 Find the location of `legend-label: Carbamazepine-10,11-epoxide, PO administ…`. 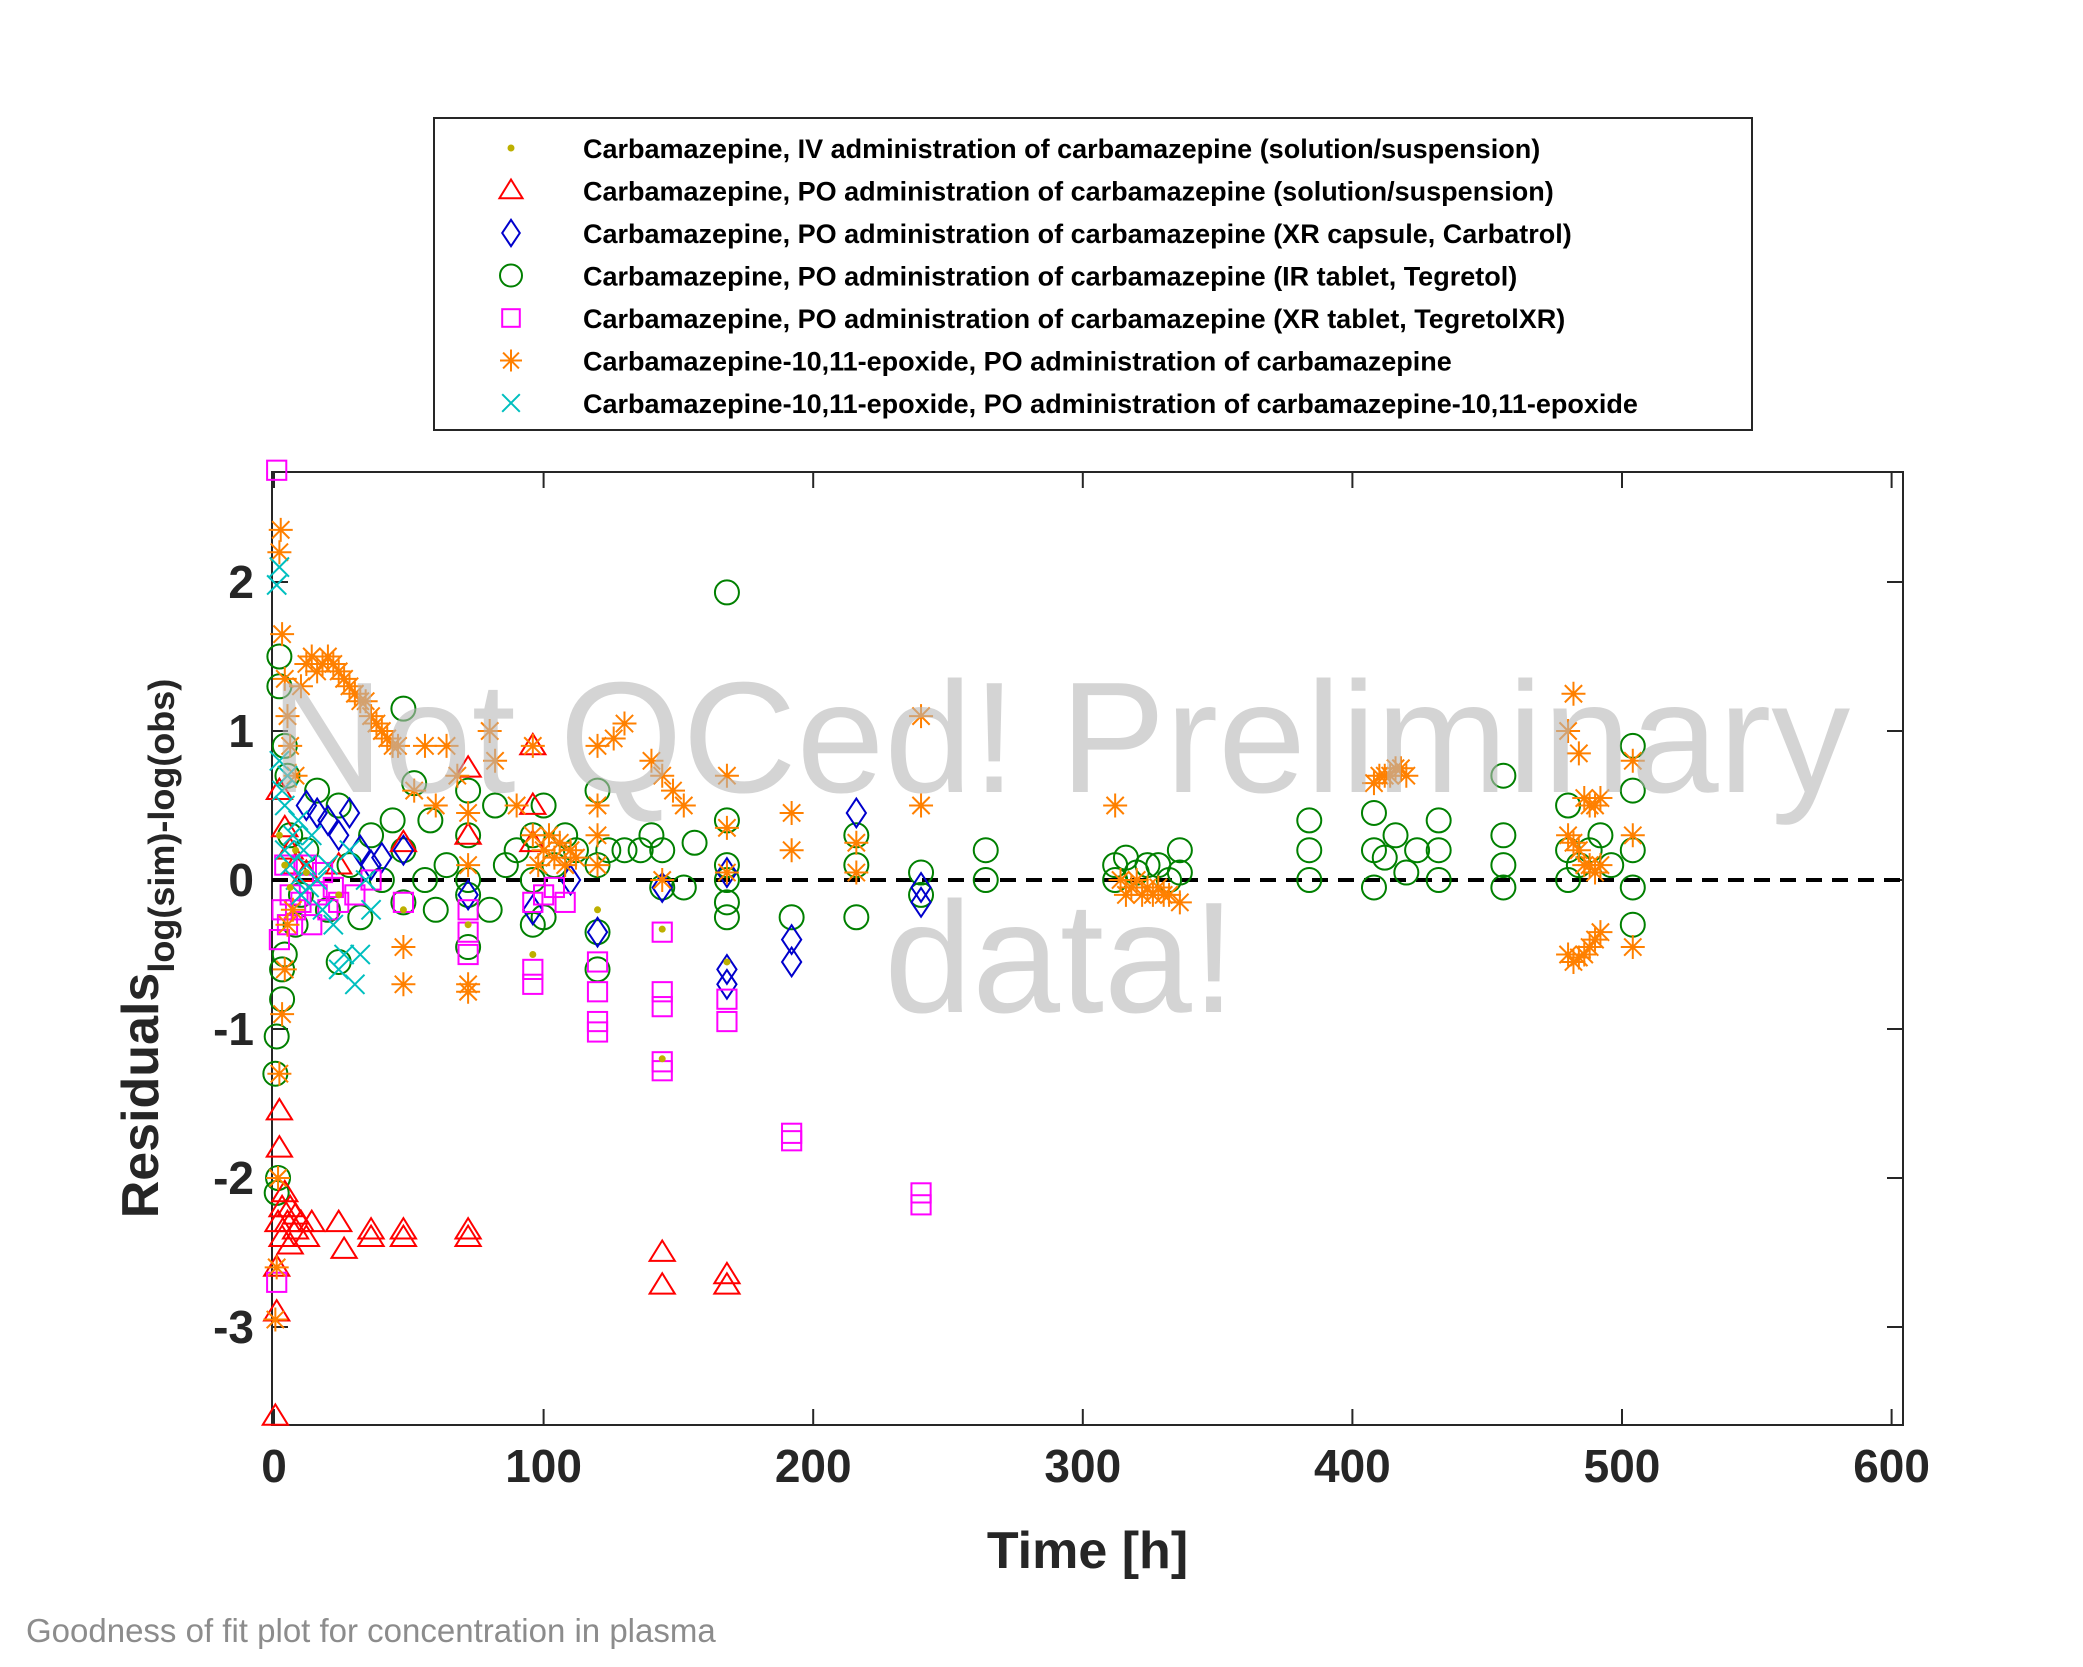

legend-label: Carbamazepine-10,11-epoxide, PO administ… is located at coordinates (1110, 404).